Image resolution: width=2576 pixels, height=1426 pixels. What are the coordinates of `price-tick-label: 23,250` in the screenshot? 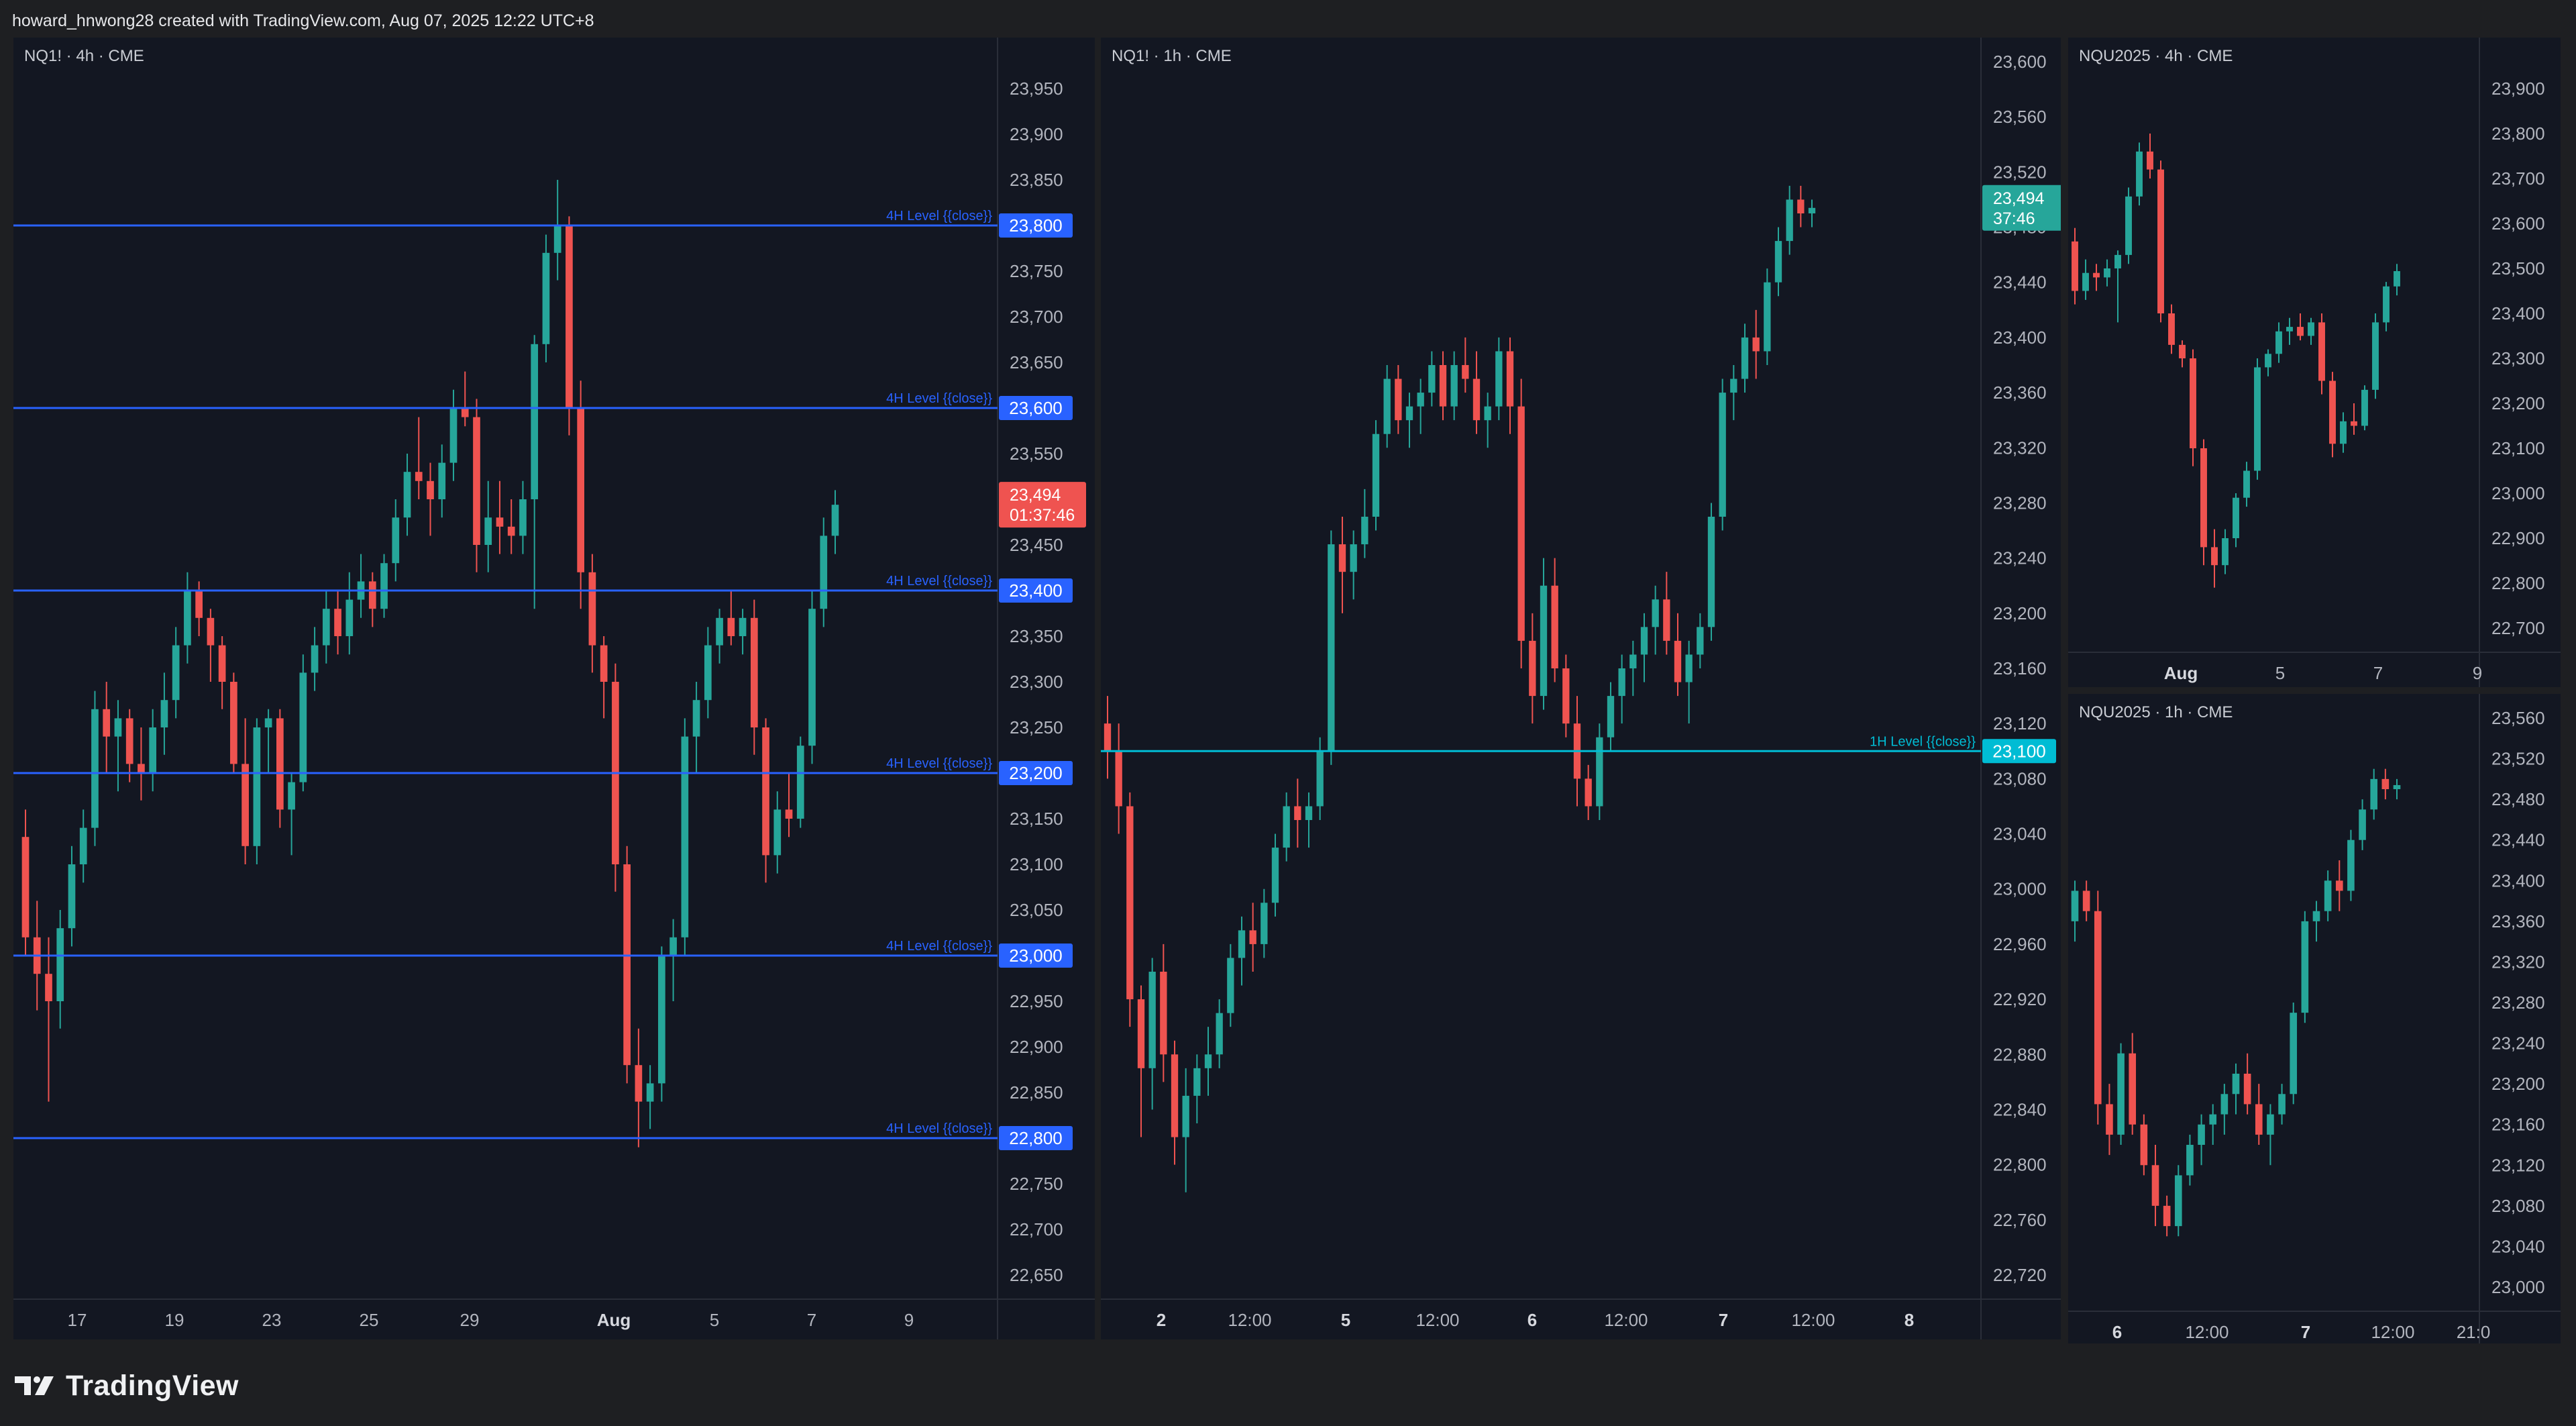 It's located at (1036, 727).